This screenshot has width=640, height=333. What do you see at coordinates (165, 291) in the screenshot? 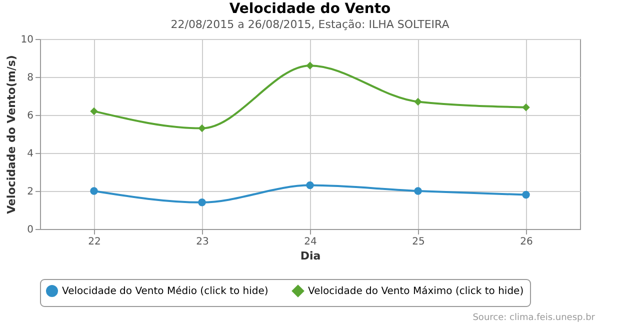
I see `legend-label: Velocidade do Vento Médio (click to hide)` at bounding box center [165, 291].